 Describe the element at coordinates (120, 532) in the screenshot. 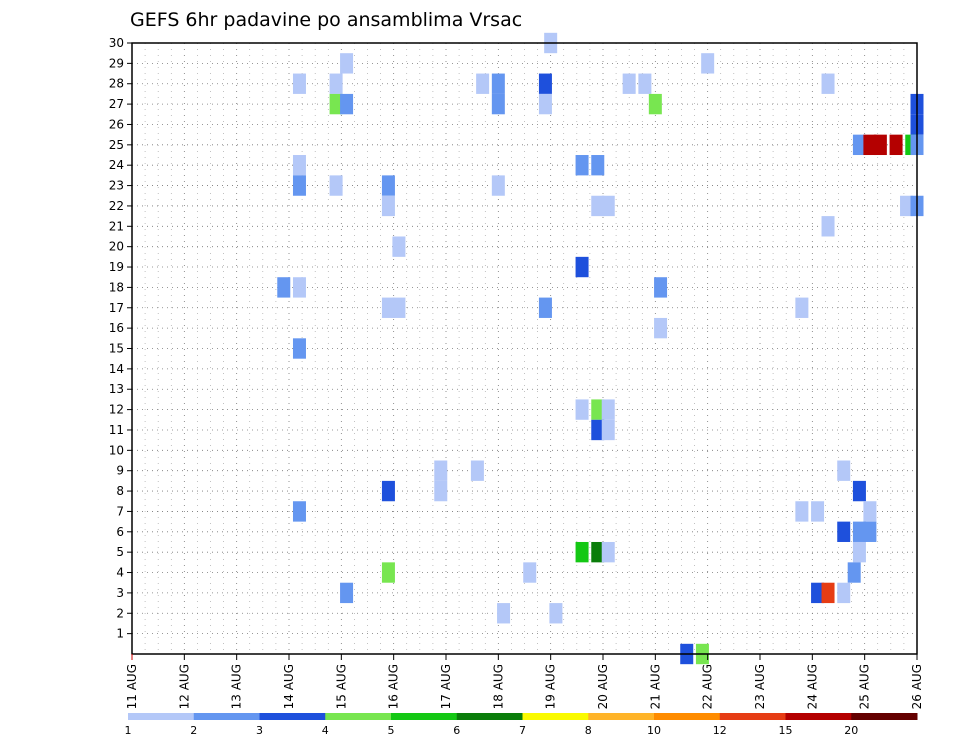

I see `y-tick-label: 6` at that location.